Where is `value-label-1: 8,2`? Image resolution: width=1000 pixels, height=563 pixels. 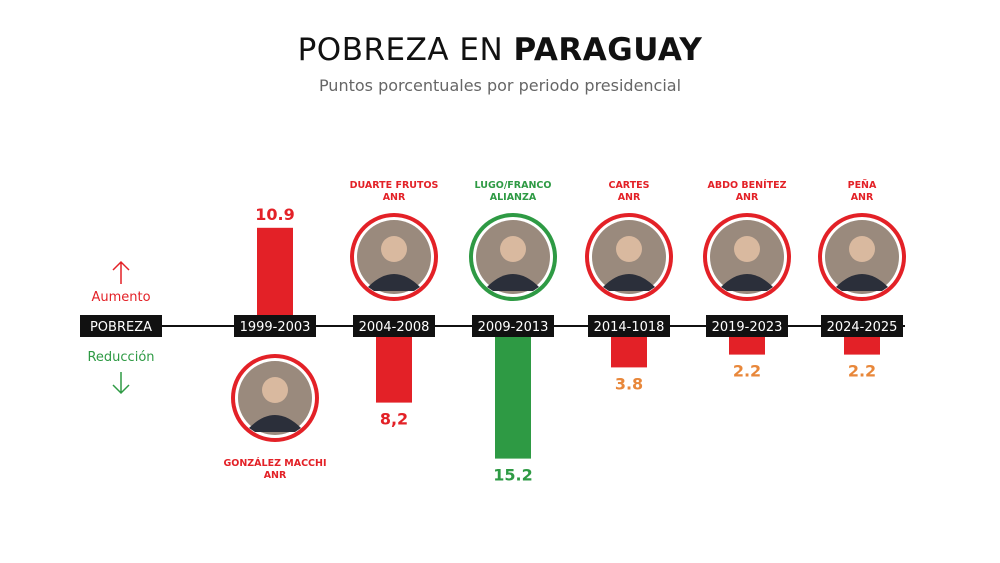 value-label-1: 8,2 is located at coordinates (394, 419).